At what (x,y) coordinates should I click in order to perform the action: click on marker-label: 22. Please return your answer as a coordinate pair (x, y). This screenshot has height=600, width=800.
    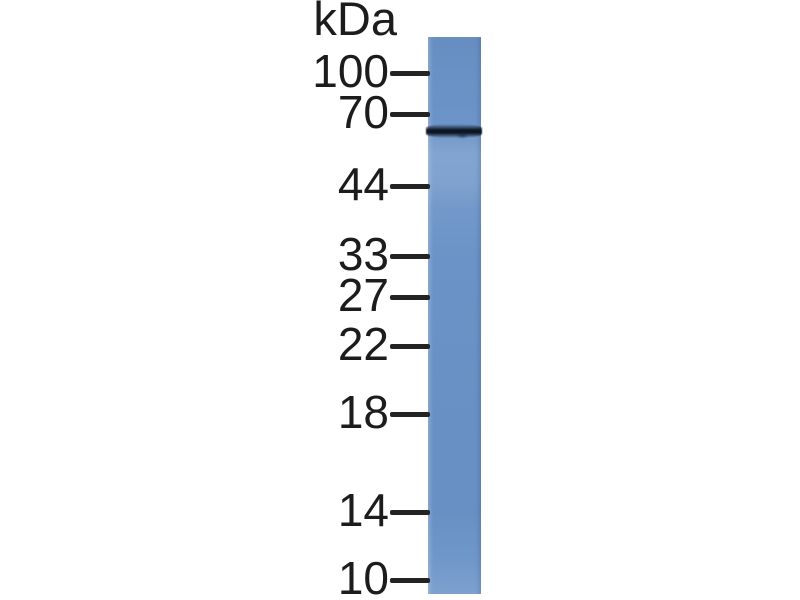
    Looking at the image, I should click on (363, 344).